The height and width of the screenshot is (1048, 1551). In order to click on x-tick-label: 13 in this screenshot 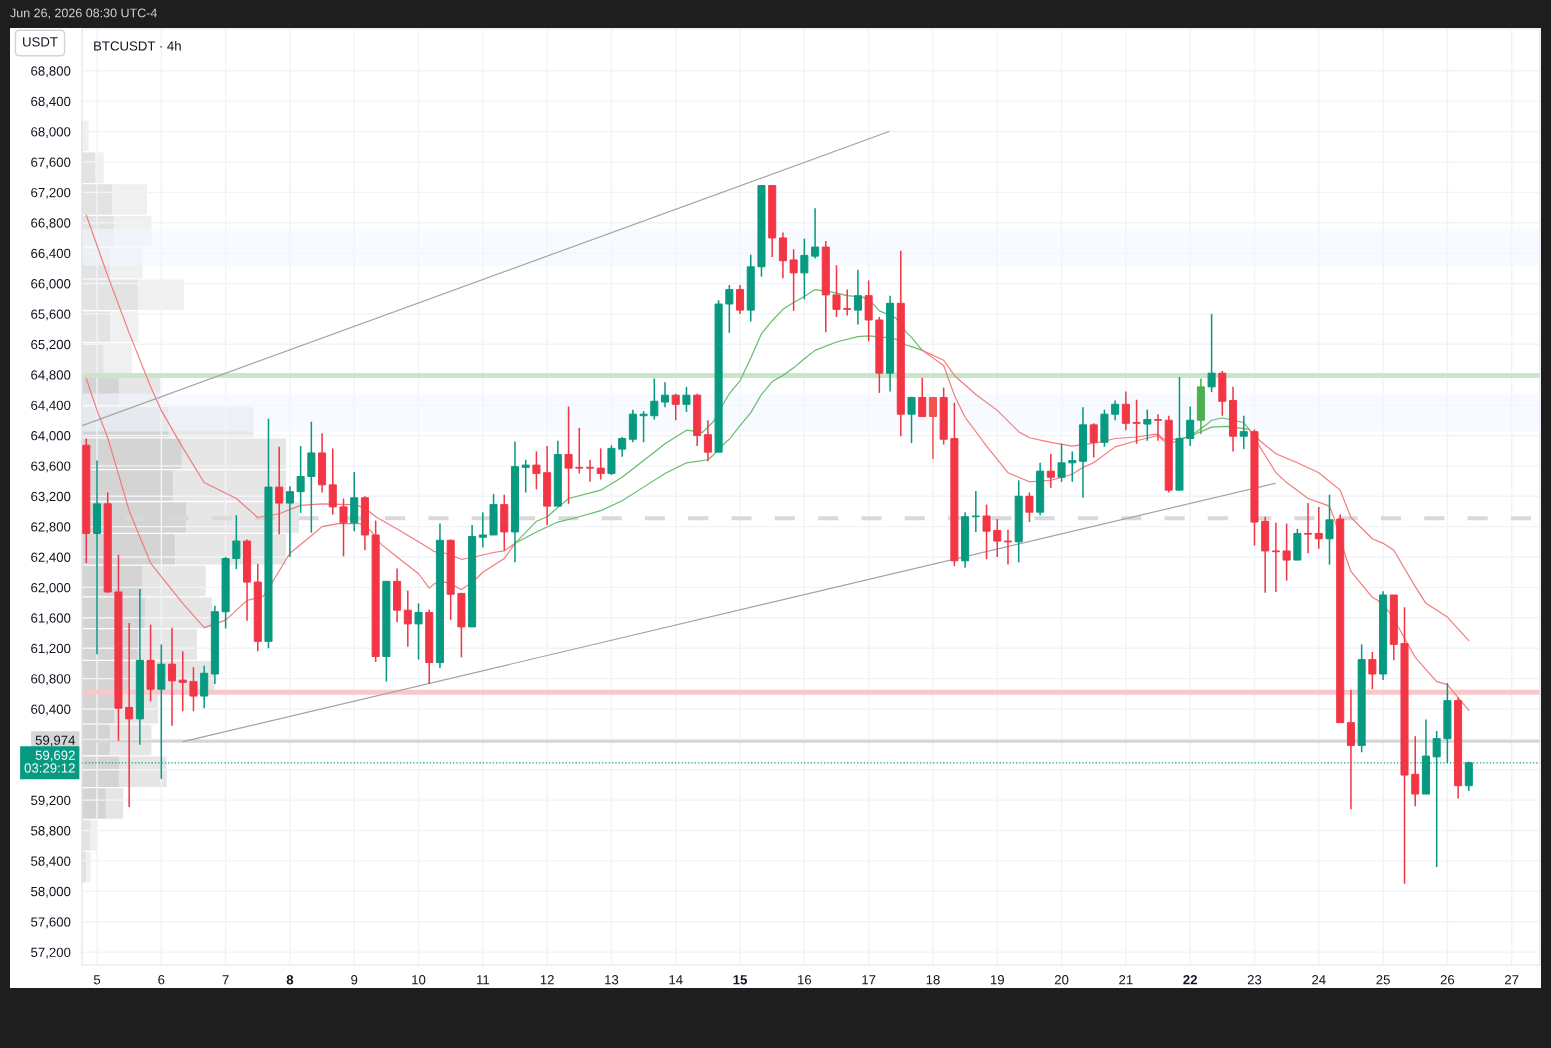, I will do `click(612, 980)`.